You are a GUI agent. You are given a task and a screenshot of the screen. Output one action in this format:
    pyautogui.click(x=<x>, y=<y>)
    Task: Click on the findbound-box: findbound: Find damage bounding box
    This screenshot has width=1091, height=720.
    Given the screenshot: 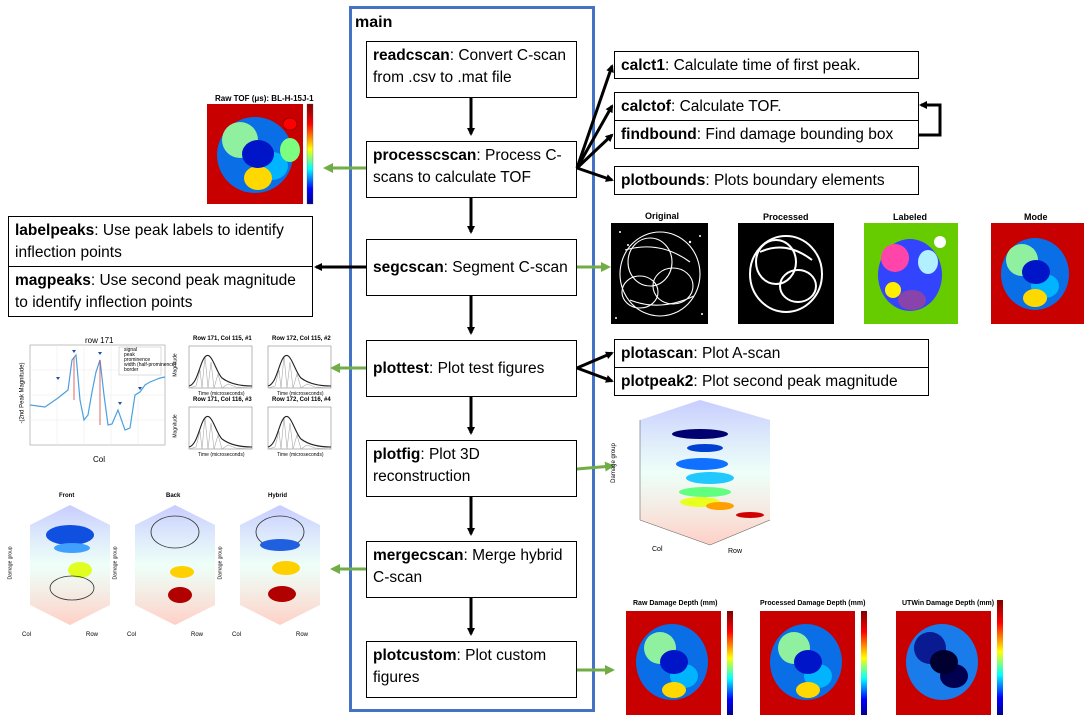 What is the action you would take?
    pyautogui.click(x=766, y=134)
    